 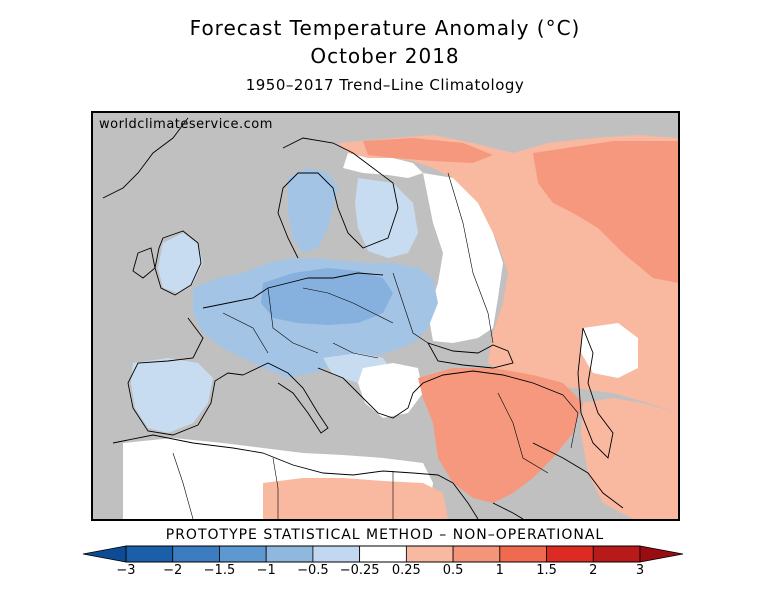 I want to click on coastline-great-britain, so click(x=178, y=263).